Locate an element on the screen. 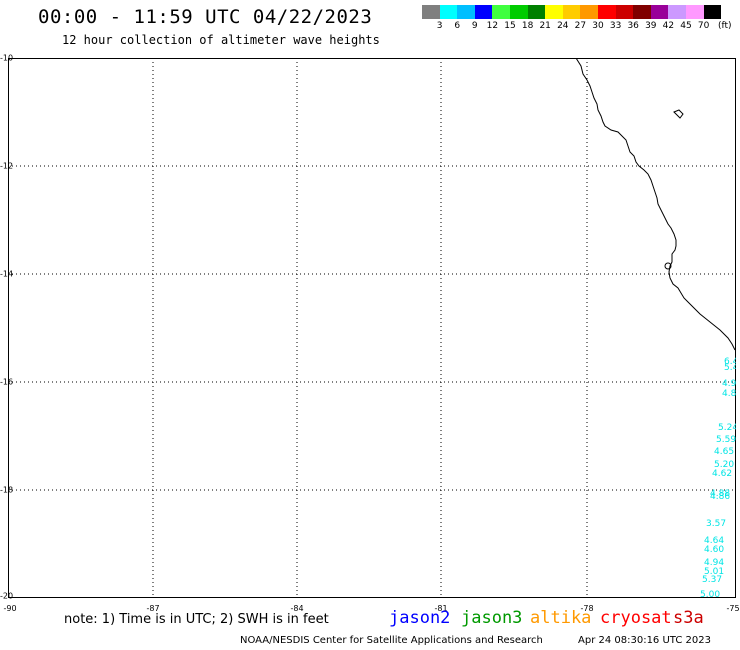 The width and height of the screenshot is (740, 650). lon-label: -87 is located at coordinates (153, 608).